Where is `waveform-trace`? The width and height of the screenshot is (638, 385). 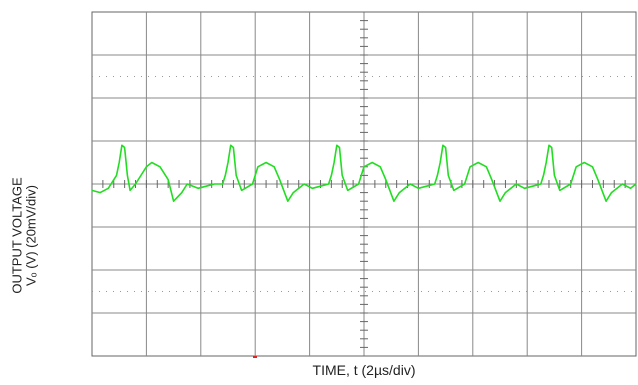
waveform-trace is located at coordinates (364, 173).